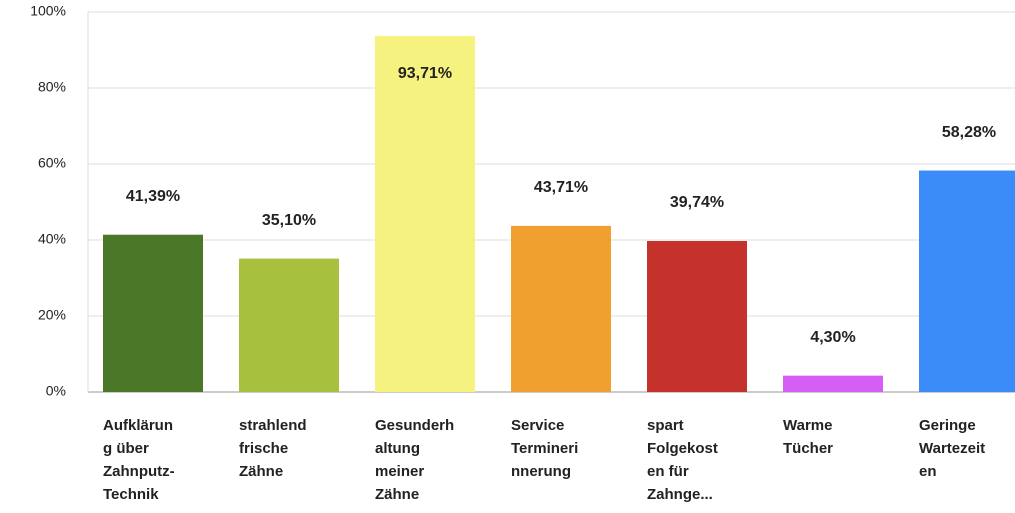 This screenshot has height=513, width=1015. I want to click on value-label: 41,39%, so click(153, 196).